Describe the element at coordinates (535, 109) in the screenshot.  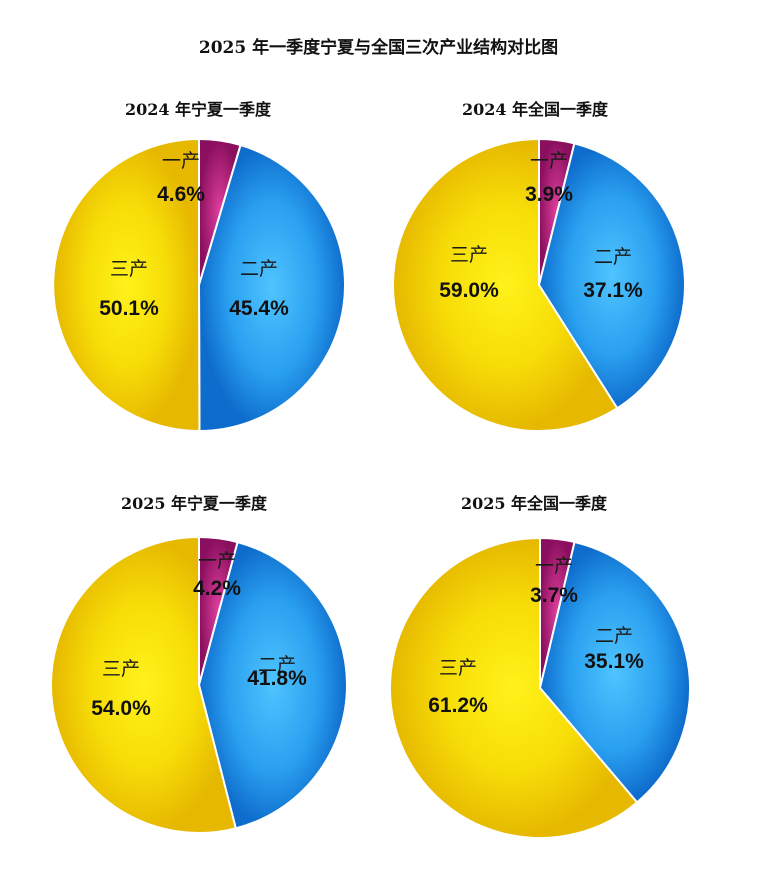
I see `pie-title-2: 2024 年全国一季度` at that location.